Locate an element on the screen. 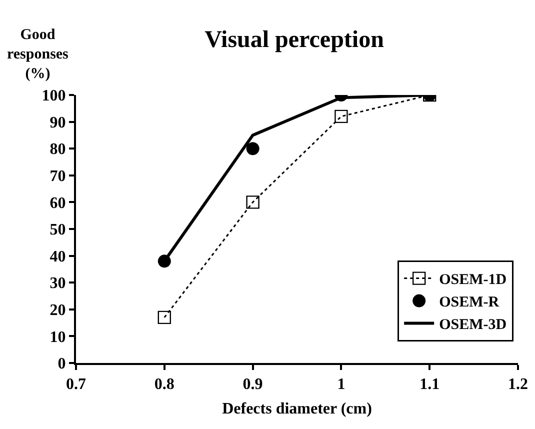 The height and width of the screenshot is (429, 535). x-tick-label: 1 is located at coordinates (341, 385).